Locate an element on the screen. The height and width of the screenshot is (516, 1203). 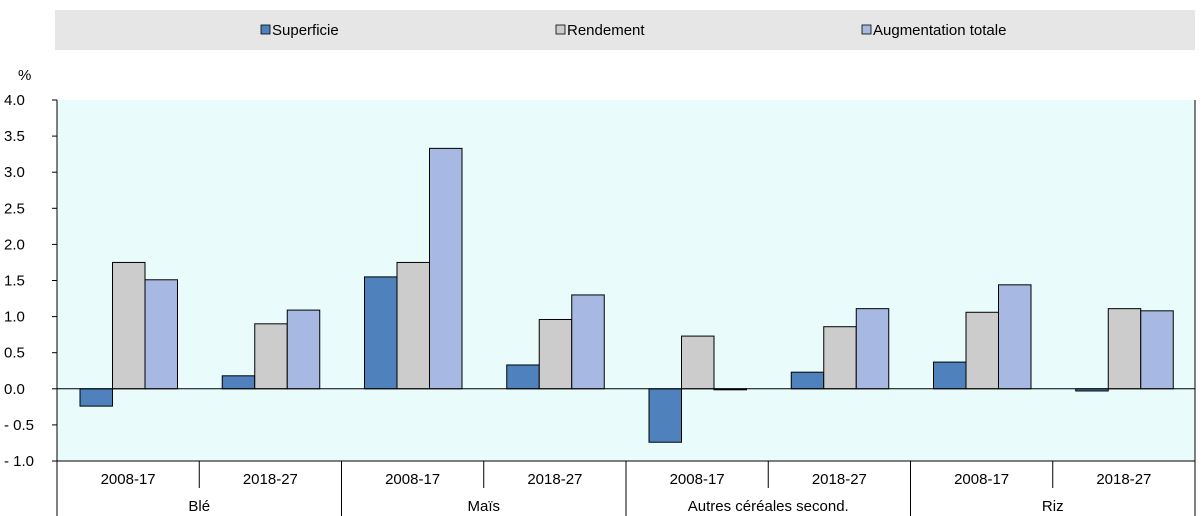
legend-swatch-superficie is located at coordinates (265, 29).